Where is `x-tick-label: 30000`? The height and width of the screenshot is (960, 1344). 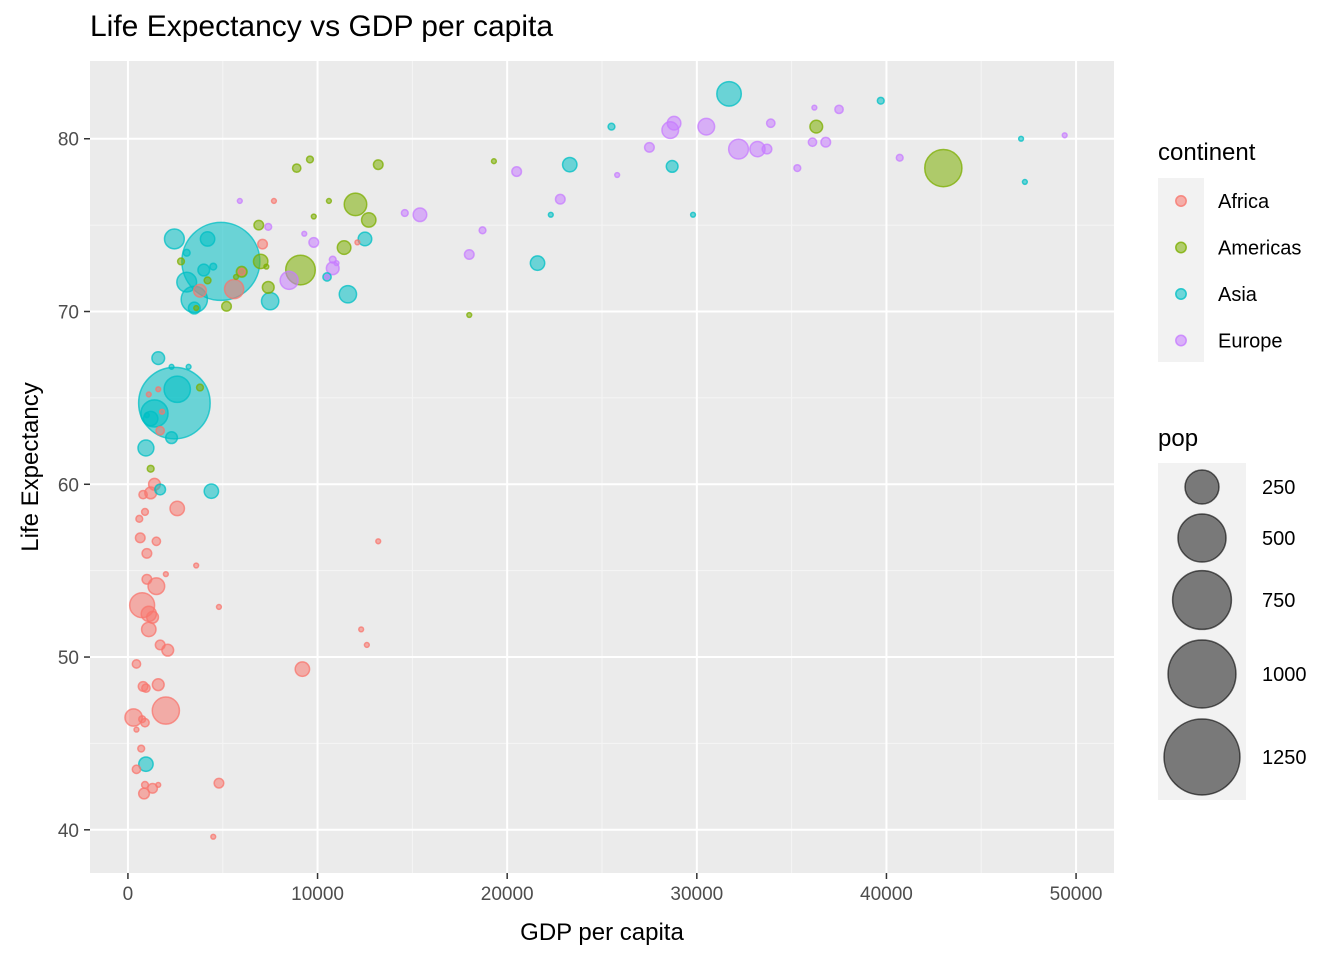 x-tick-label: 30000 is located at coordinates (696, 894).